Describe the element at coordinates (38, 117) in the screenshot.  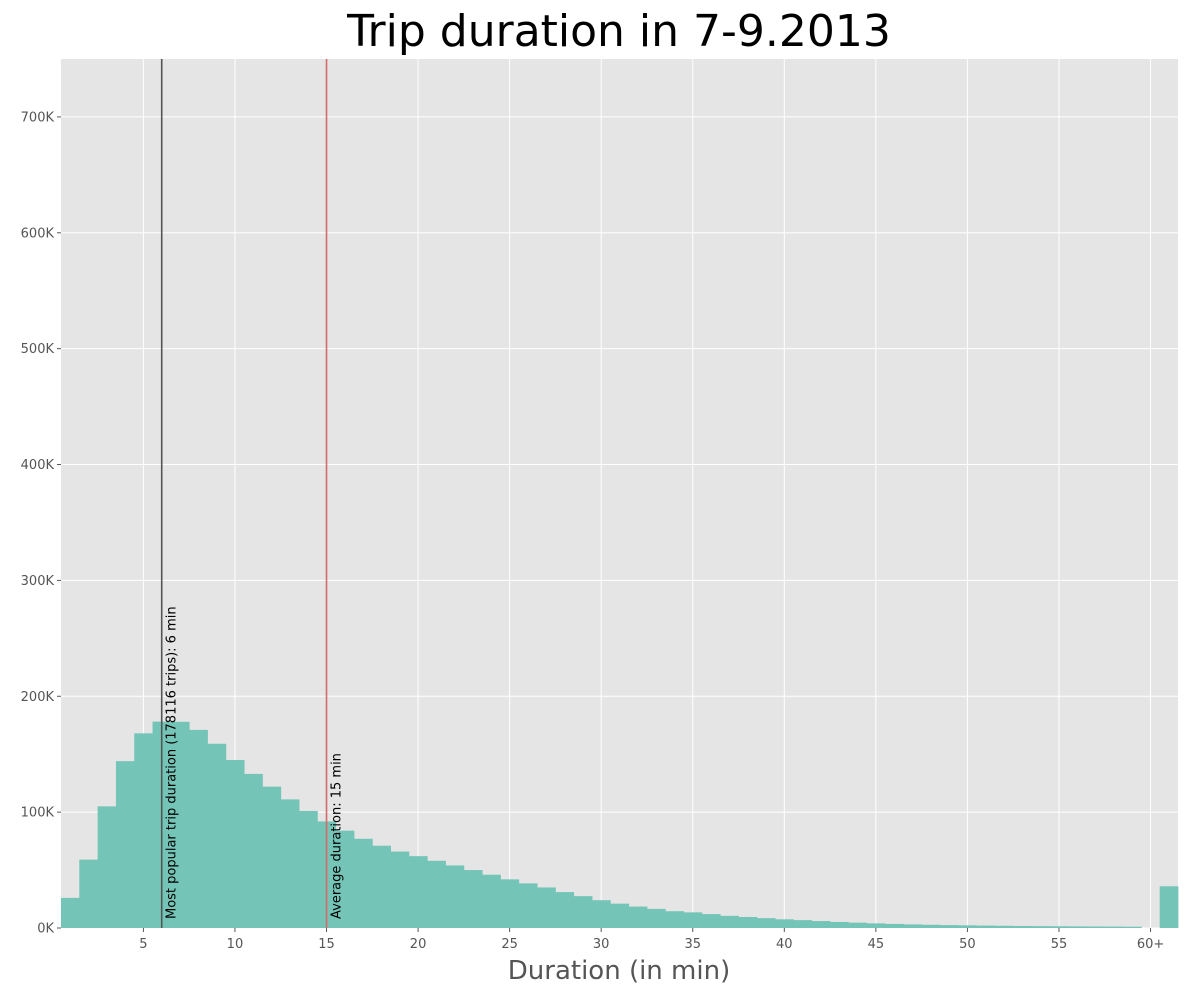
I see `y-tick-label: 700K` at that location.